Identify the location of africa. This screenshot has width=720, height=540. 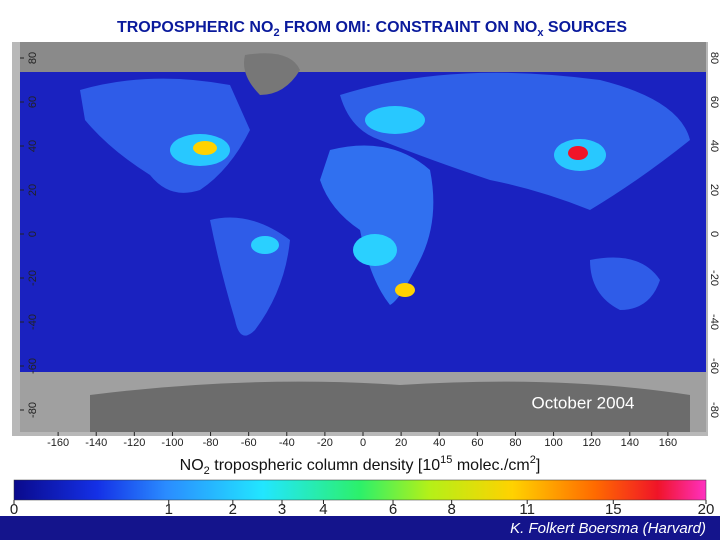
(377, 225).